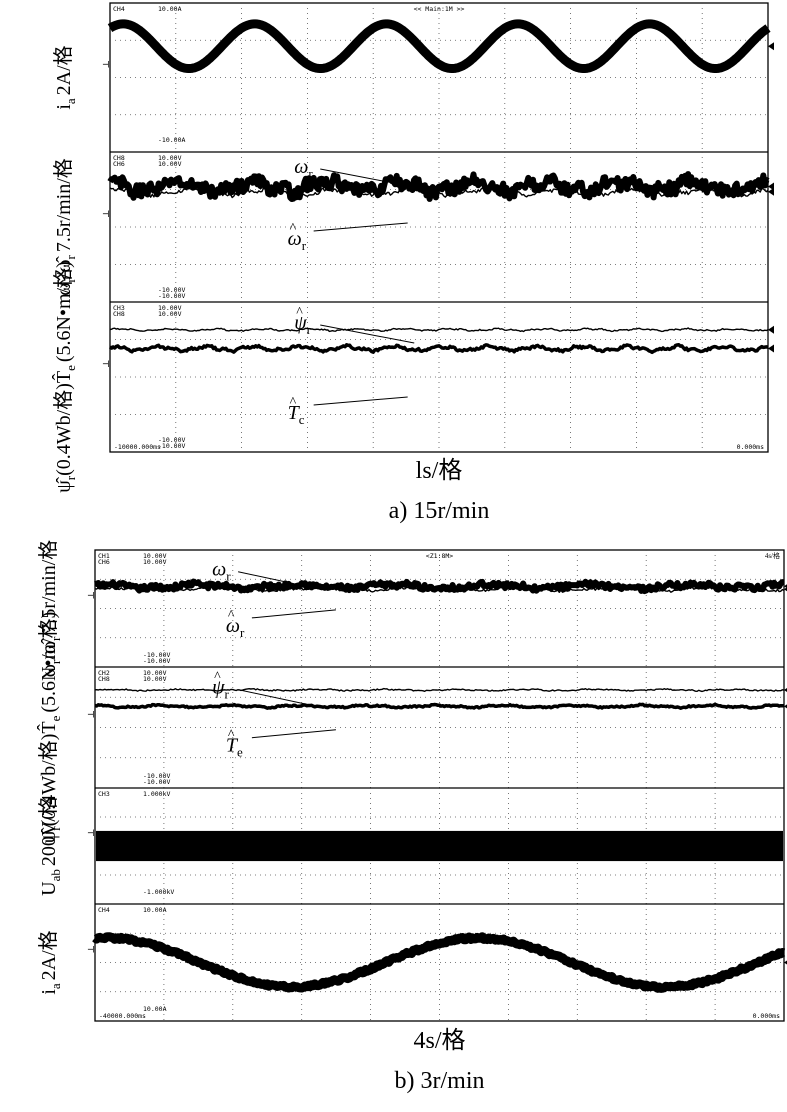  Describe the element at coordinates (300, 323) in the screenshot. I see `annotation-symbol: ψ` at that location.